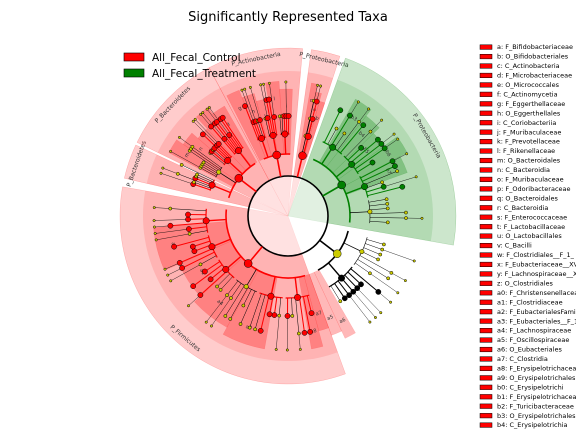 The width and height of the screenshot is (576, 432). What do you see at coordinates (189, 66) in the screenshot?
I see `legend: All_Fecal_Control All_Fecal_Treatment` at bounding box center [189, 66].